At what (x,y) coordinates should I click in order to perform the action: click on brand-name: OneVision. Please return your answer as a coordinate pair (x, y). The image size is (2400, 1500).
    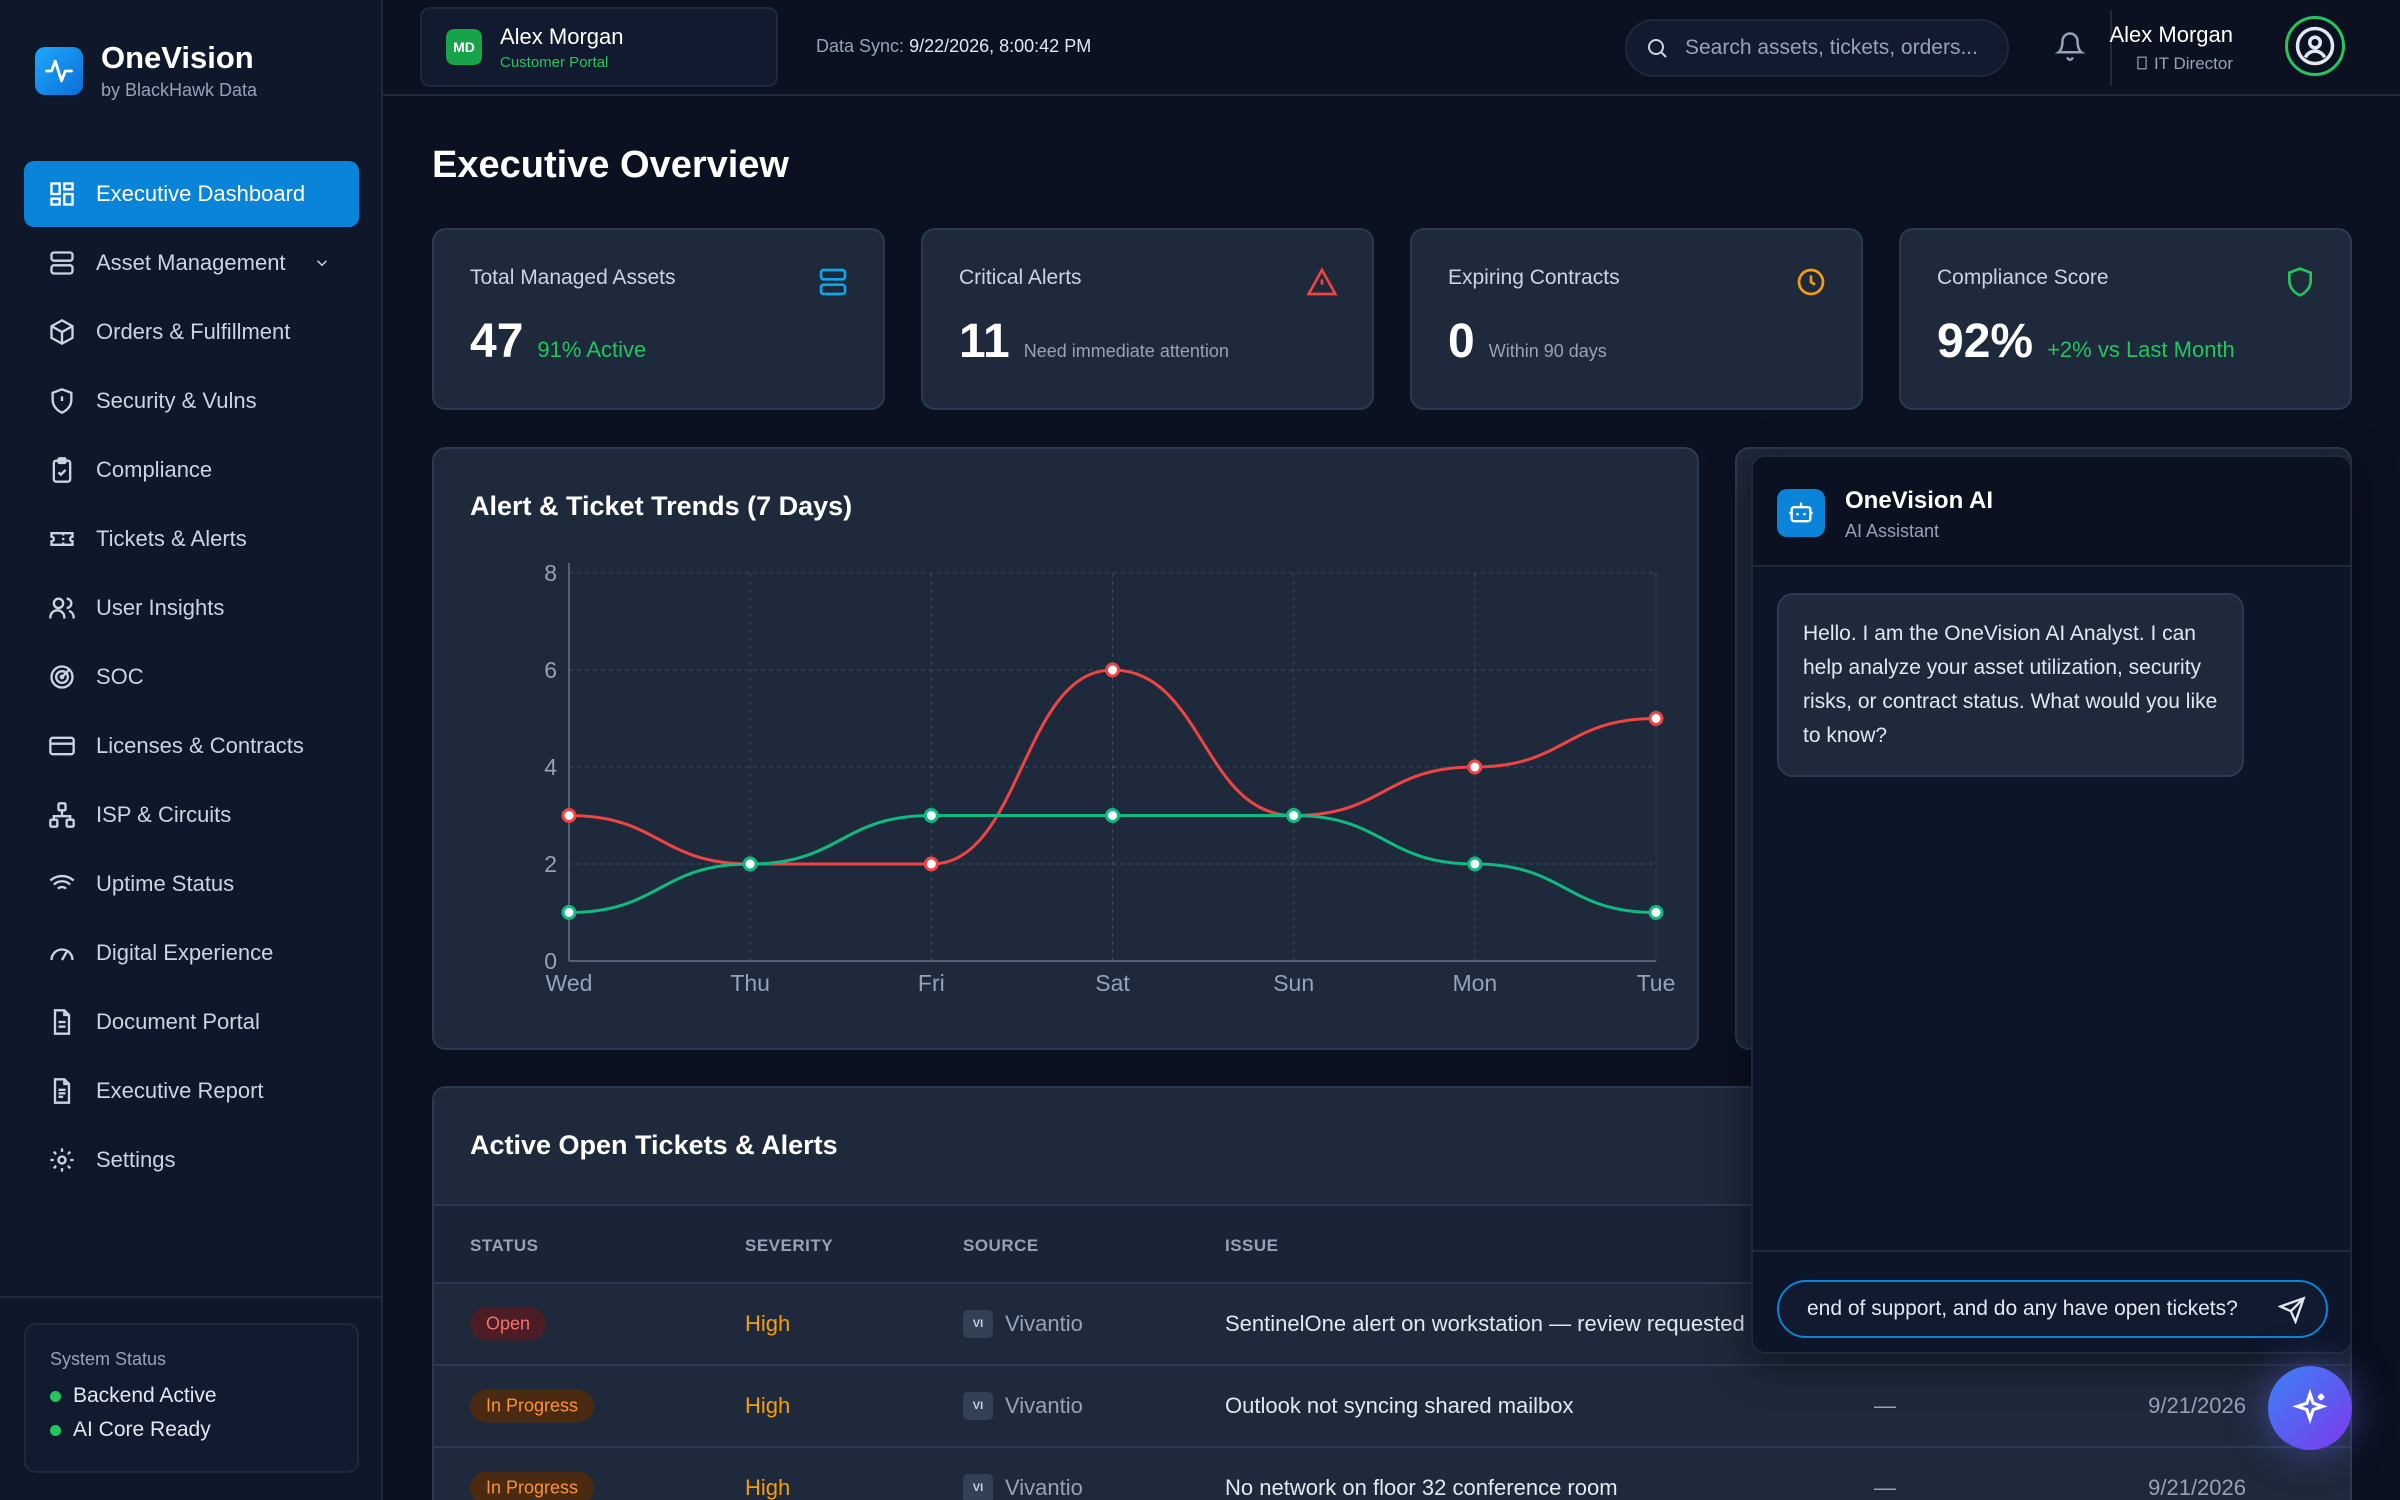
    Looking at the image, I should click on (177, 57).